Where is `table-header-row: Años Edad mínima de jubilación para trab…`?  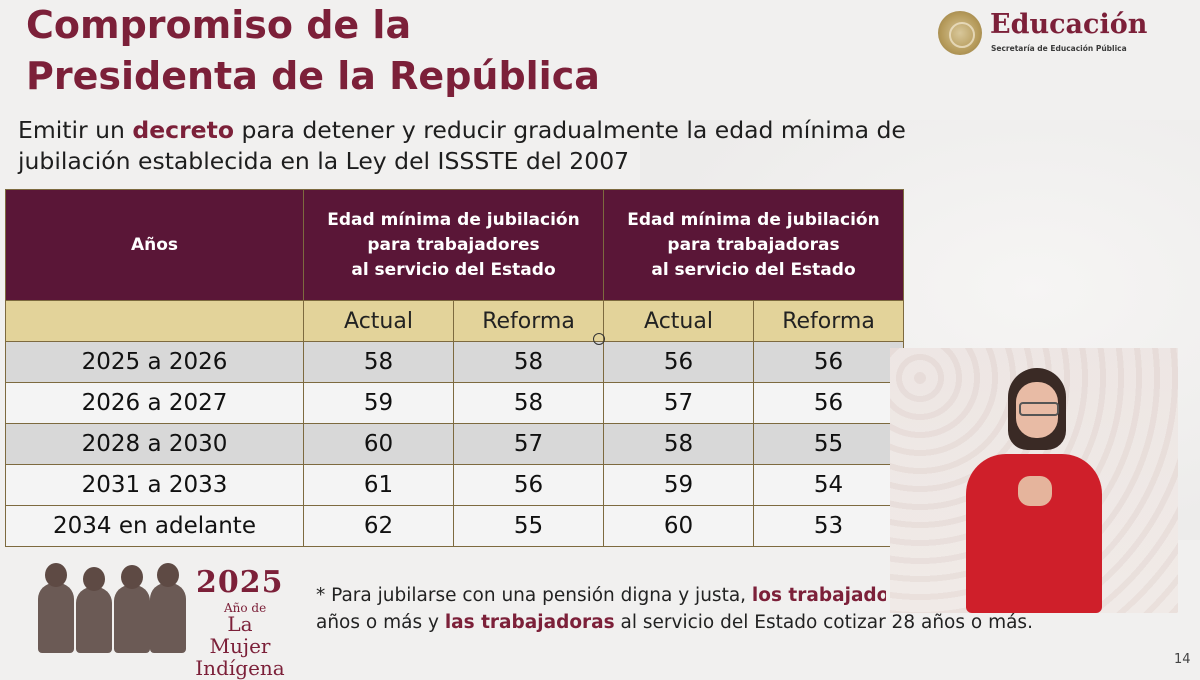 table-header-row: Años Edad mínima de jubilación para trab… is located at coordinates (454, 245).